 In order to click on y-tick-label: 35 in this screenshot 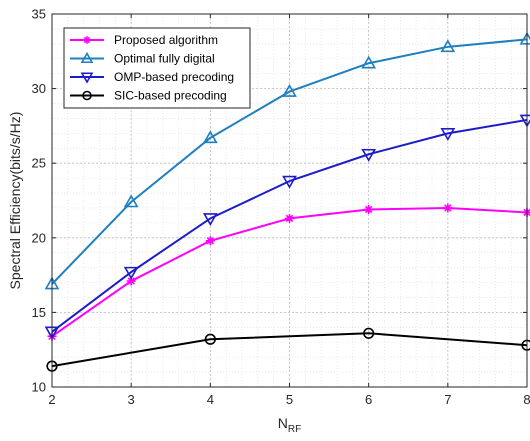, I will do `click(39, 14)`.